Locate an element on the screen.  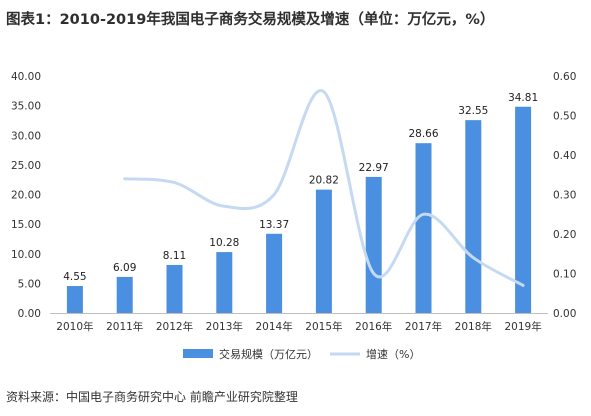
right-tick-label: 0.00 is located at coordinates (564, 314).